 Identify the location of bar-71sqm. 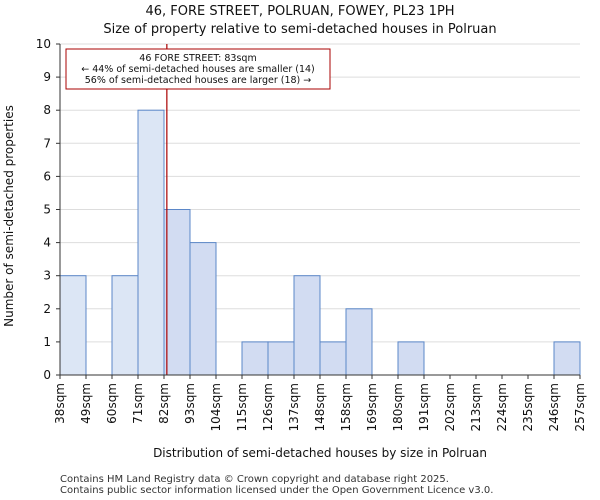
(151, 242).